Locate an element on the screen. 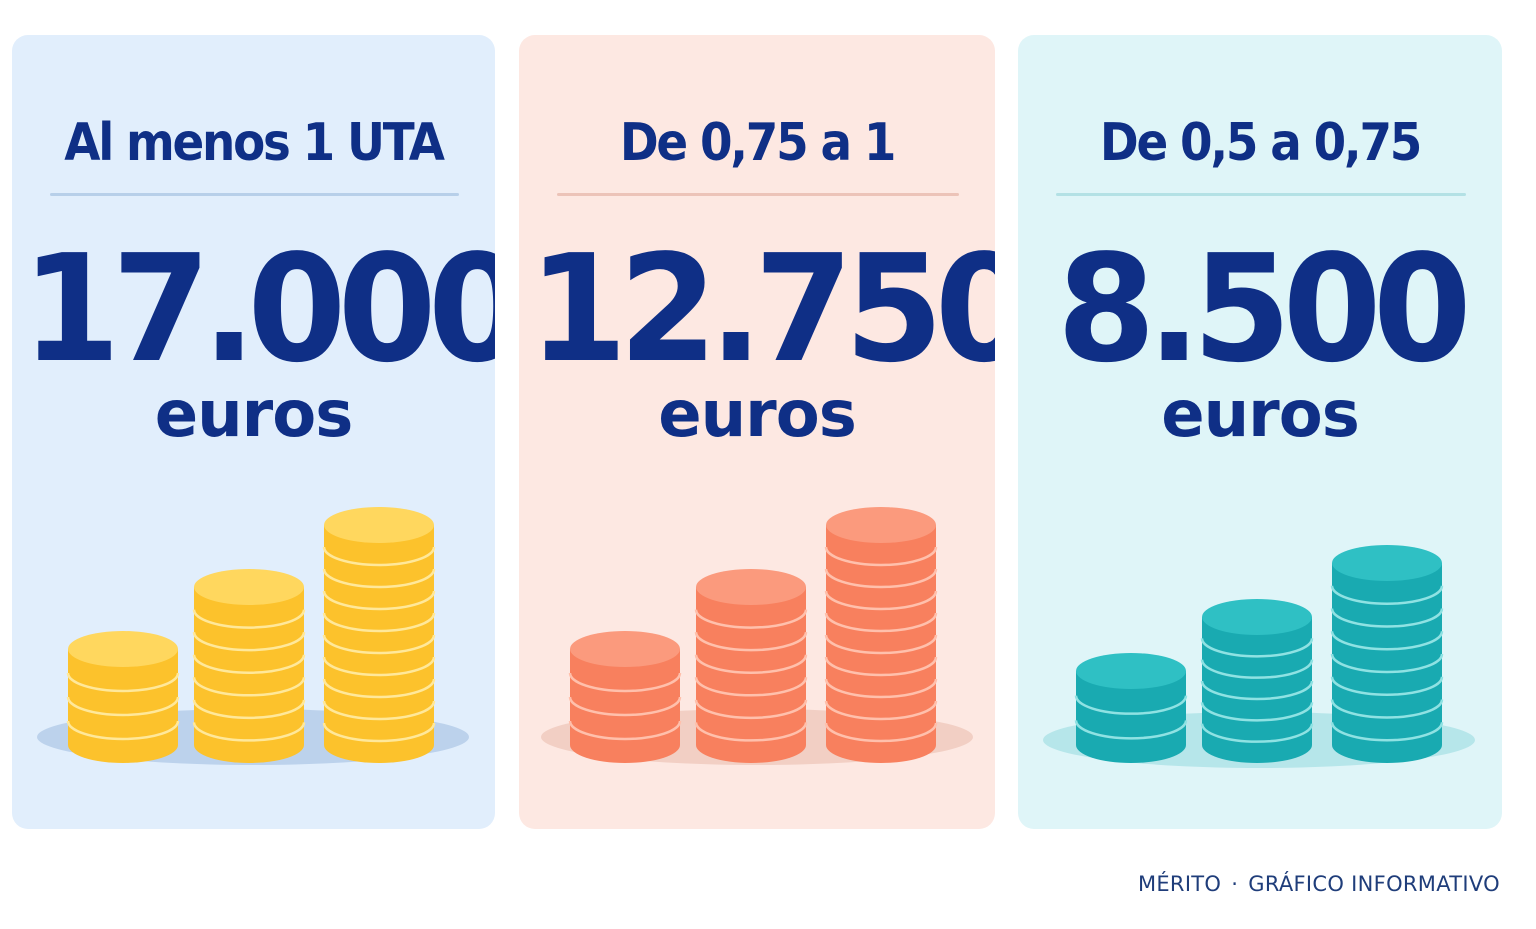 This screenshot has width=1536, height=929. gold-coin-stacks-icon is located at coordinates (253, 636).